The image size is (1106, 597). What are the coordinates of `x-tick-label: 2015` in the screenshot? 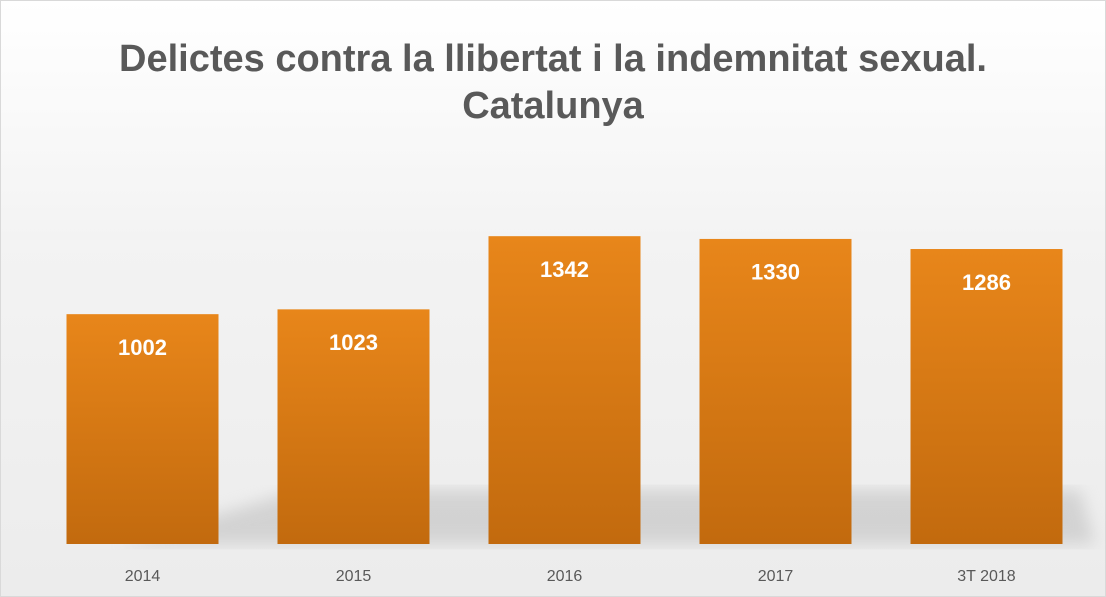 It's located at (354, 576).